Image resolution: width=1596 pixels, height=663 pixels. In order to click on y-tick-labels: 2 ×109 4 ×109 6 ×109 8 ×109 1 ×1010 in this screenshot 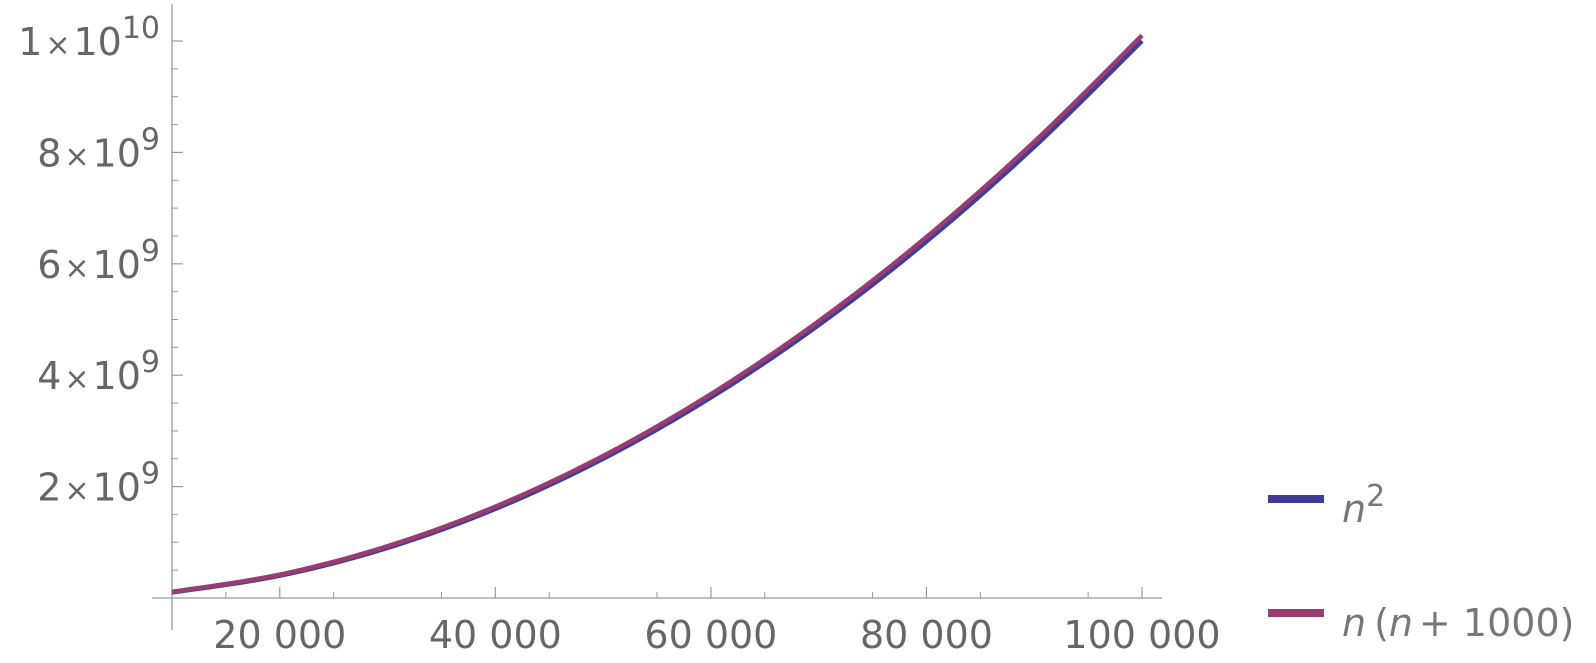, I will do `click(89, 260)`.